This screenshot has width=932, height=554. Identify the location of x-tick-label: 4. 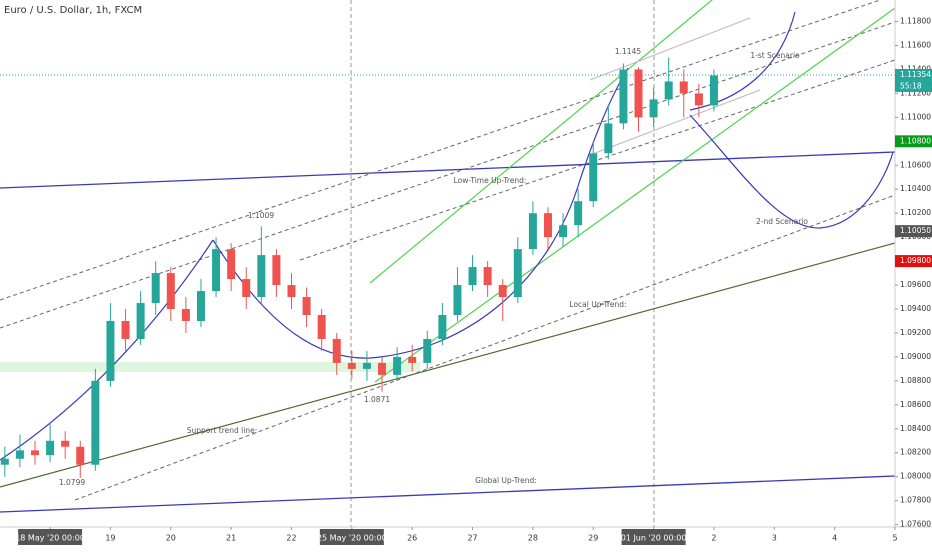
(834, 538).